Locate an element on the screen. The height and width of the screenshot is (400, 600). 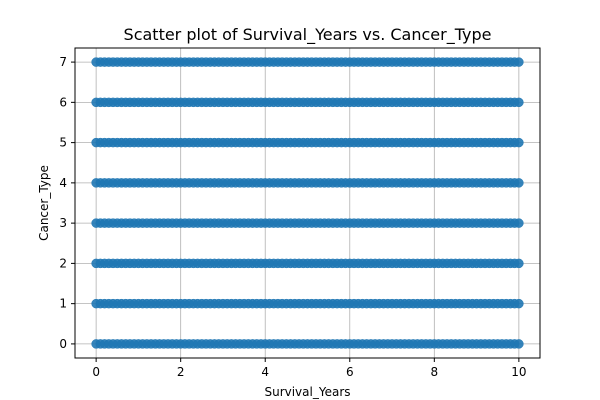
y-axis-label: Cancer_Type is located at coordinates (44, 203).